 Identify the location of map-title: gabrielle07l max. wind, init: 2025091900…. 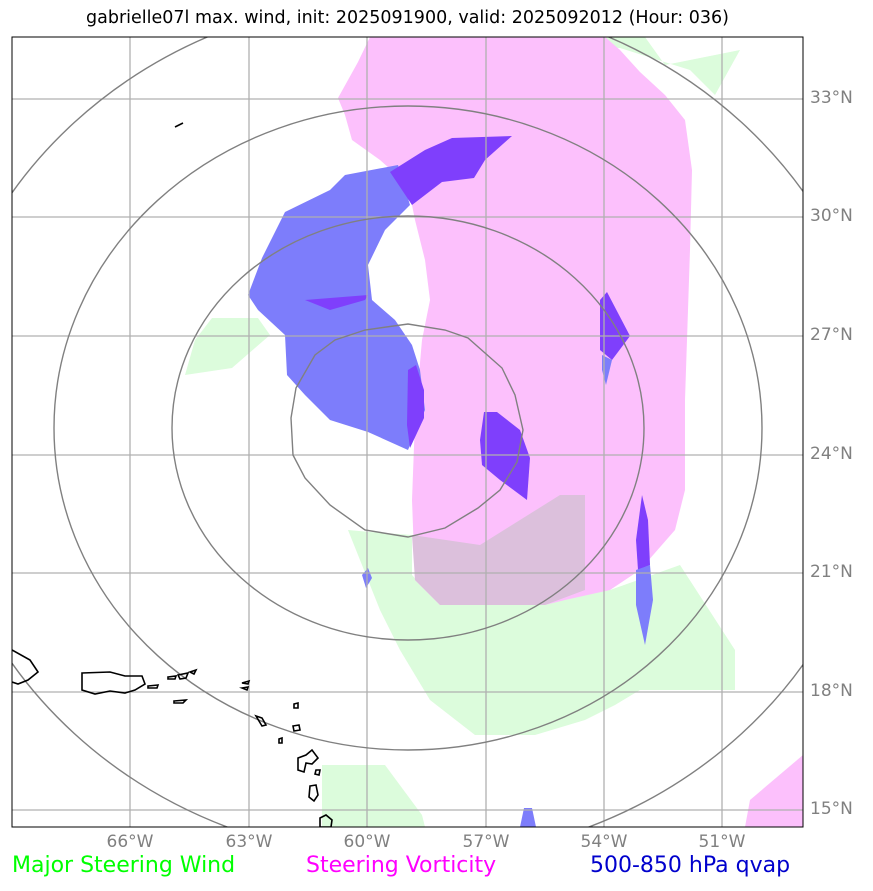
(407, 18).